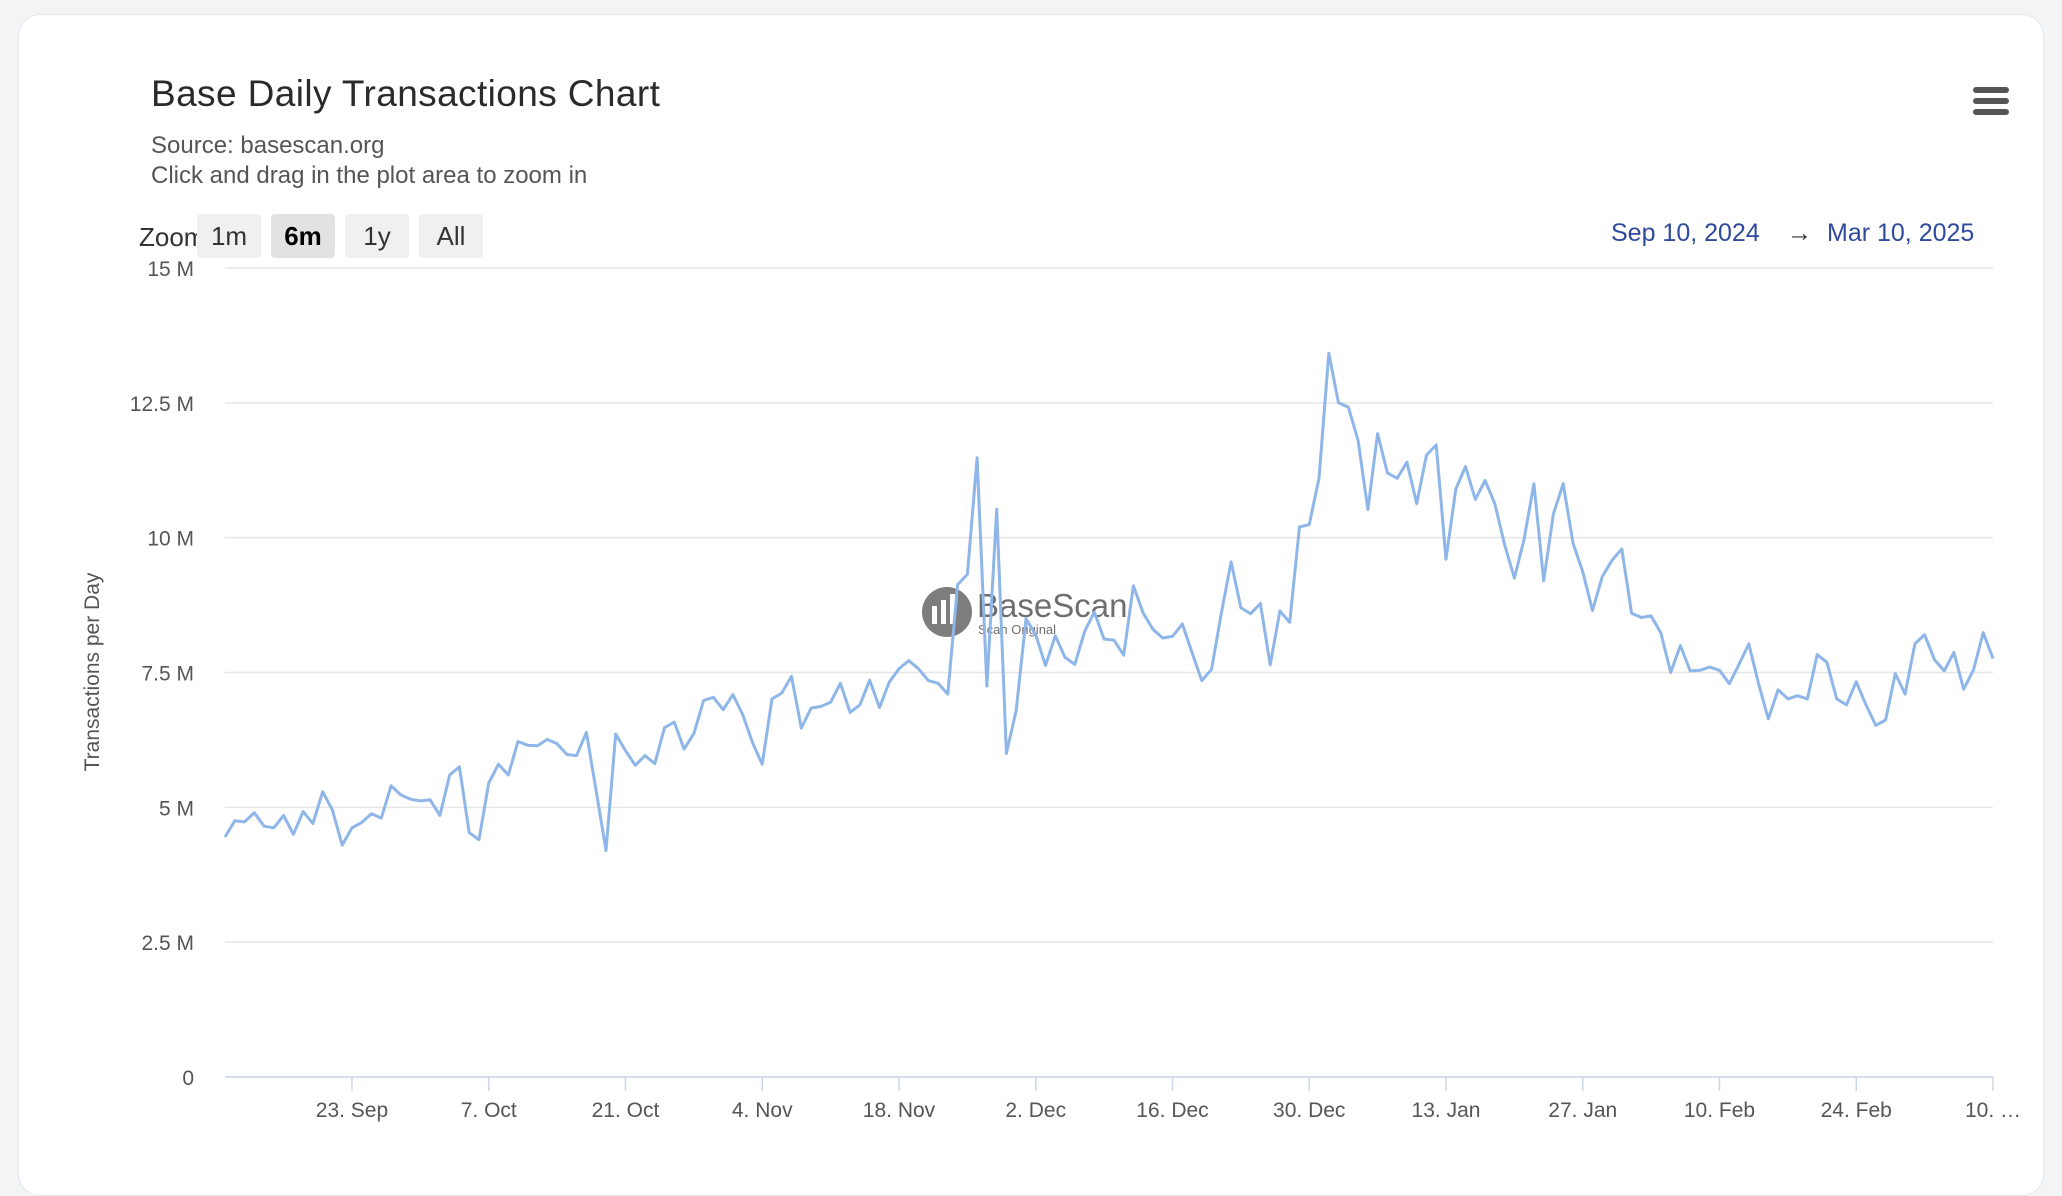 The image size is (2062, 1196). Describe the element at coordinates (1685, 233) in the screenshot. I see `range-from-date: Sep 10, 2024` at that location.